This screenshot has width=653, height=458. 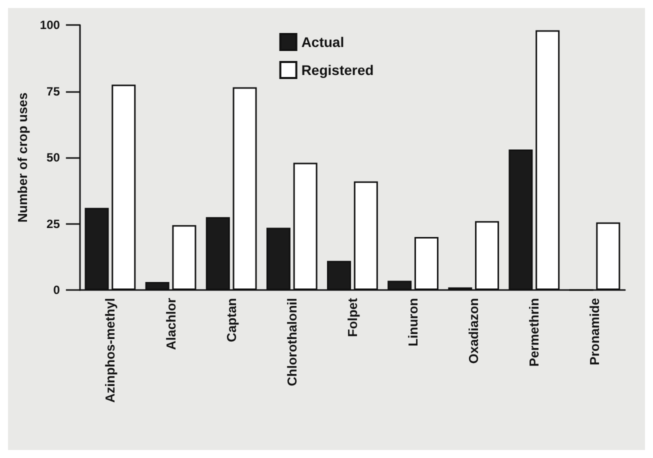 What do you see at coordinates (352, 317) in the screenshot?
I see `x-tick-label: Folpet` at bounding box center [352, 317].